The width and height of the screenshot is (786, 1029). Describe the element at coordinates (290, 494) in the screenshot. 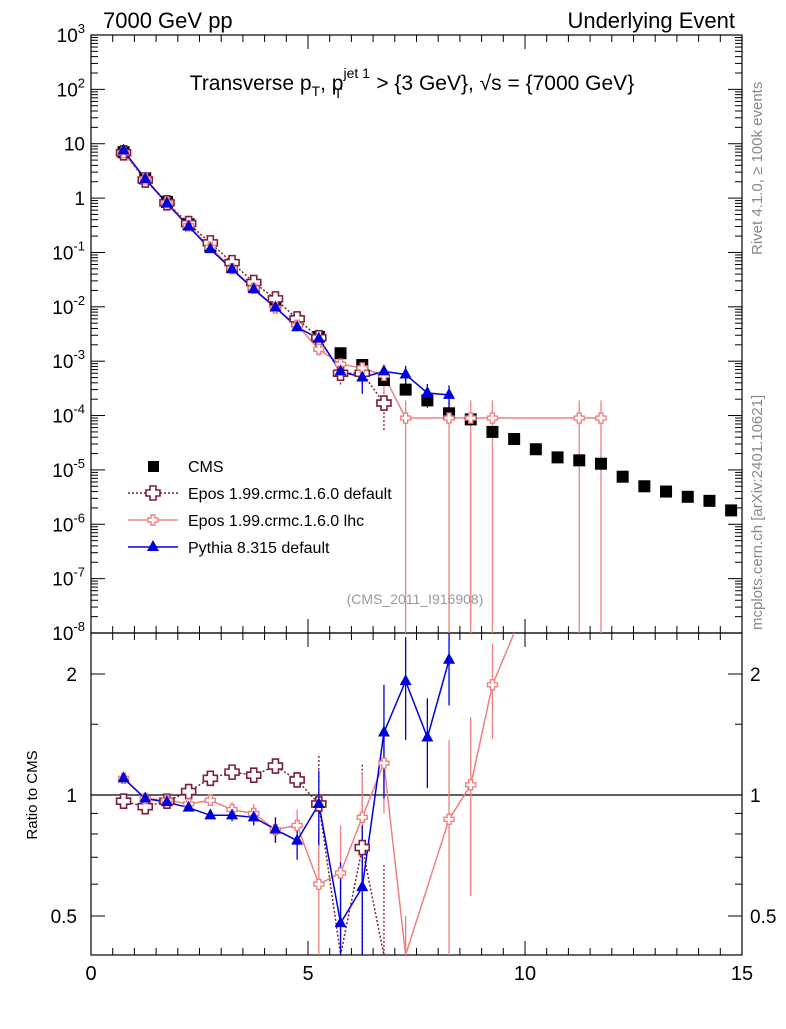

I see `legend-label-epos-default: Epos 1.99.crmc.1.6.0 default` at that location.